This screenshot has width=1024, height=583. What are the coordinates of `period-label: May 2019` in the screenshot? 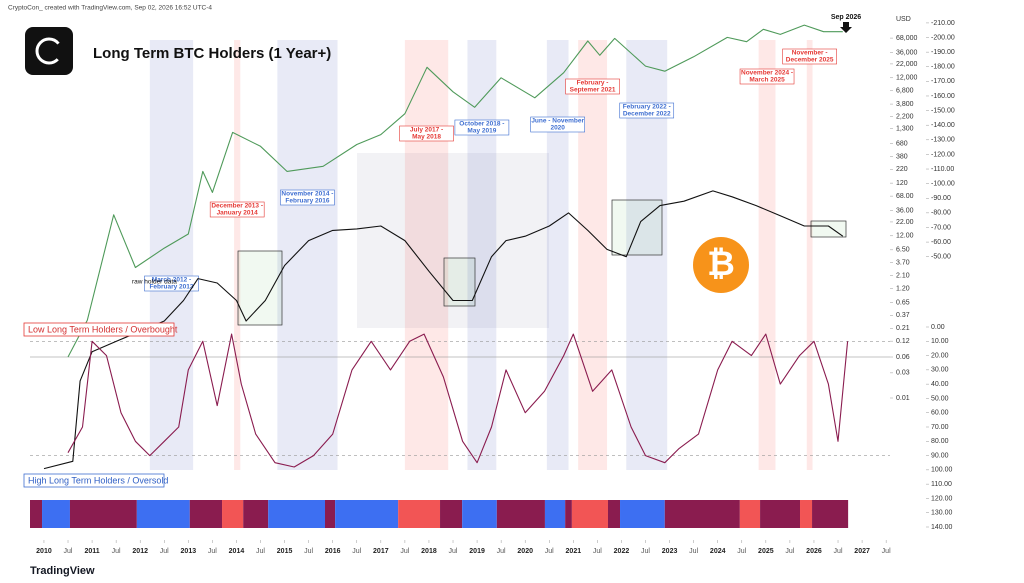 It's located at (481, 131).